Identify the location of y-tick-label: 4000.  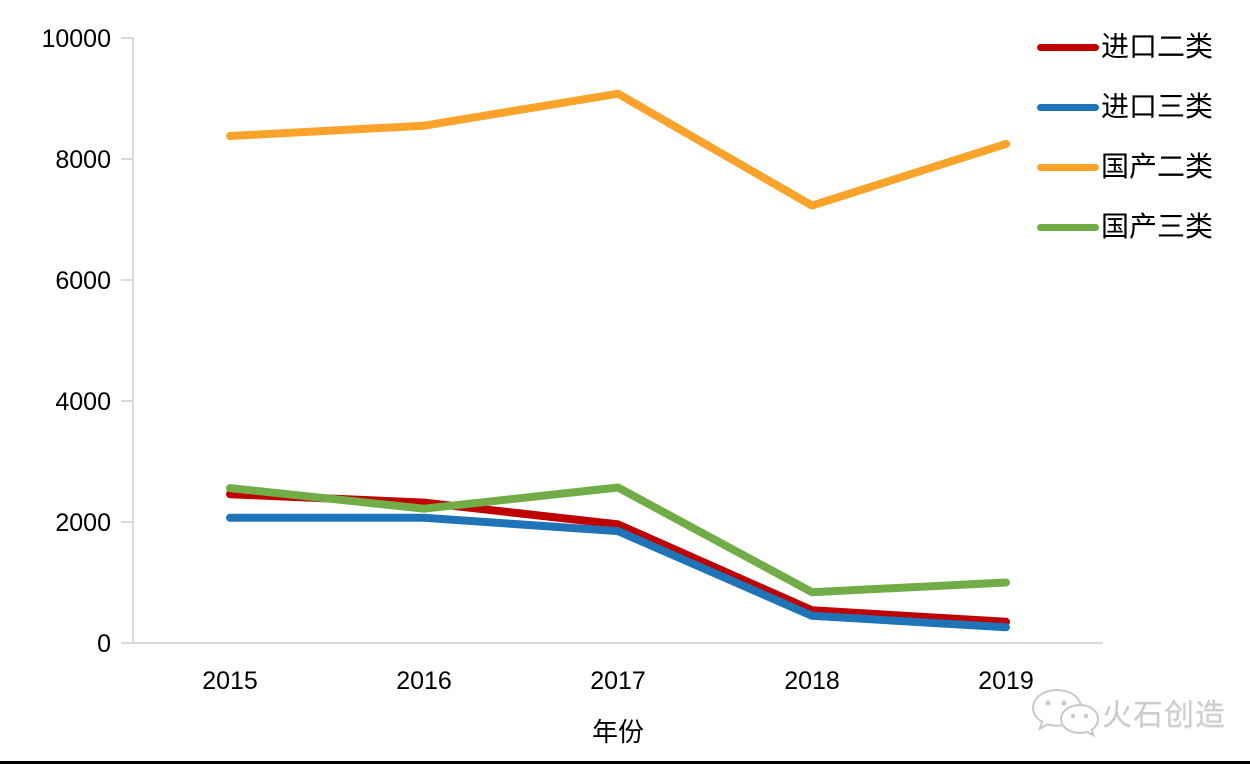
(83, 402).